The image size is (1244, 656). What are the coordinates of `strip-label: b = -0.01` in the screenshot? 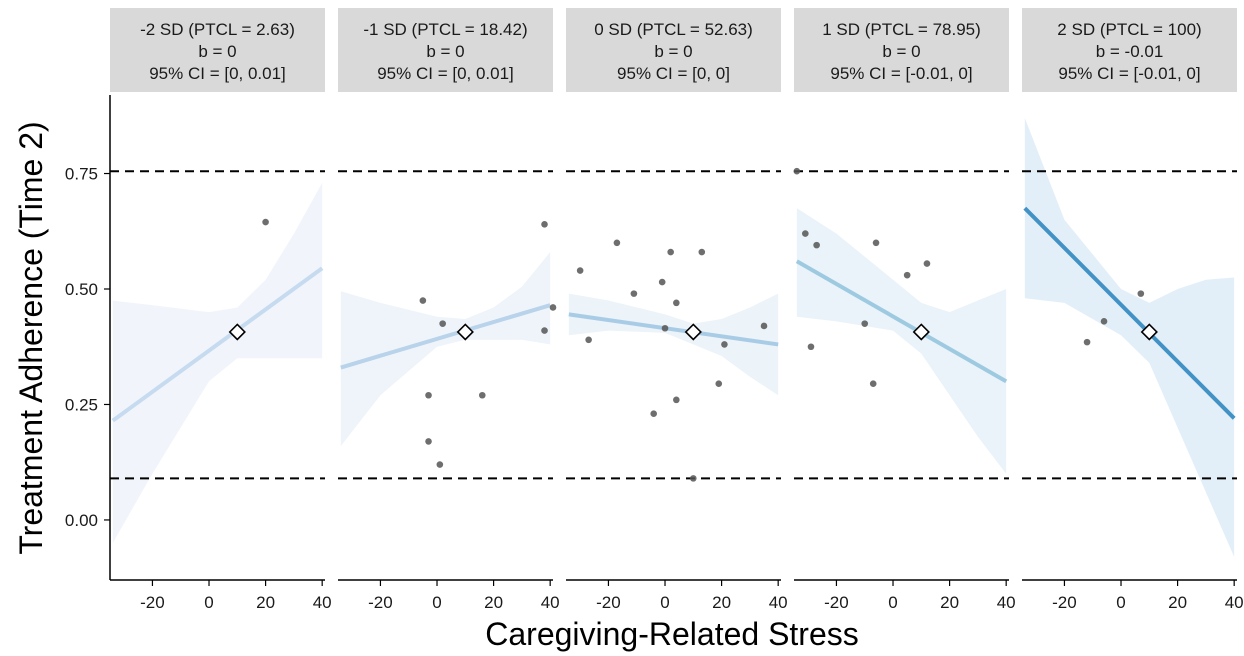 It's located at (1130, 51).